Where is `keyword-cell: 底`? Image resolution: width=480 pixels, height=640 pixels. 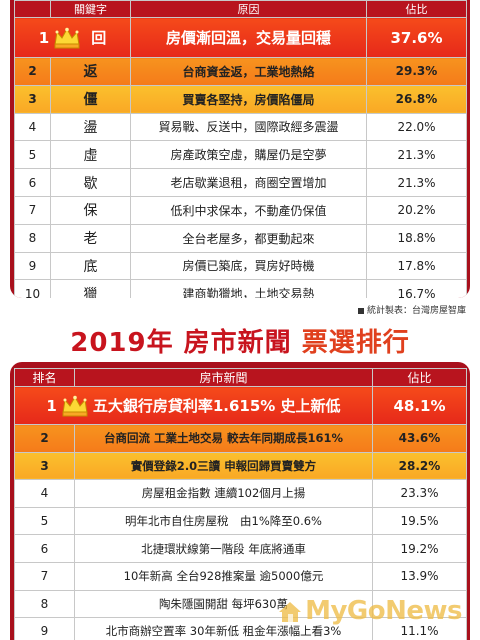
keyword-cell: 底 is located at coordinates (90, 266).